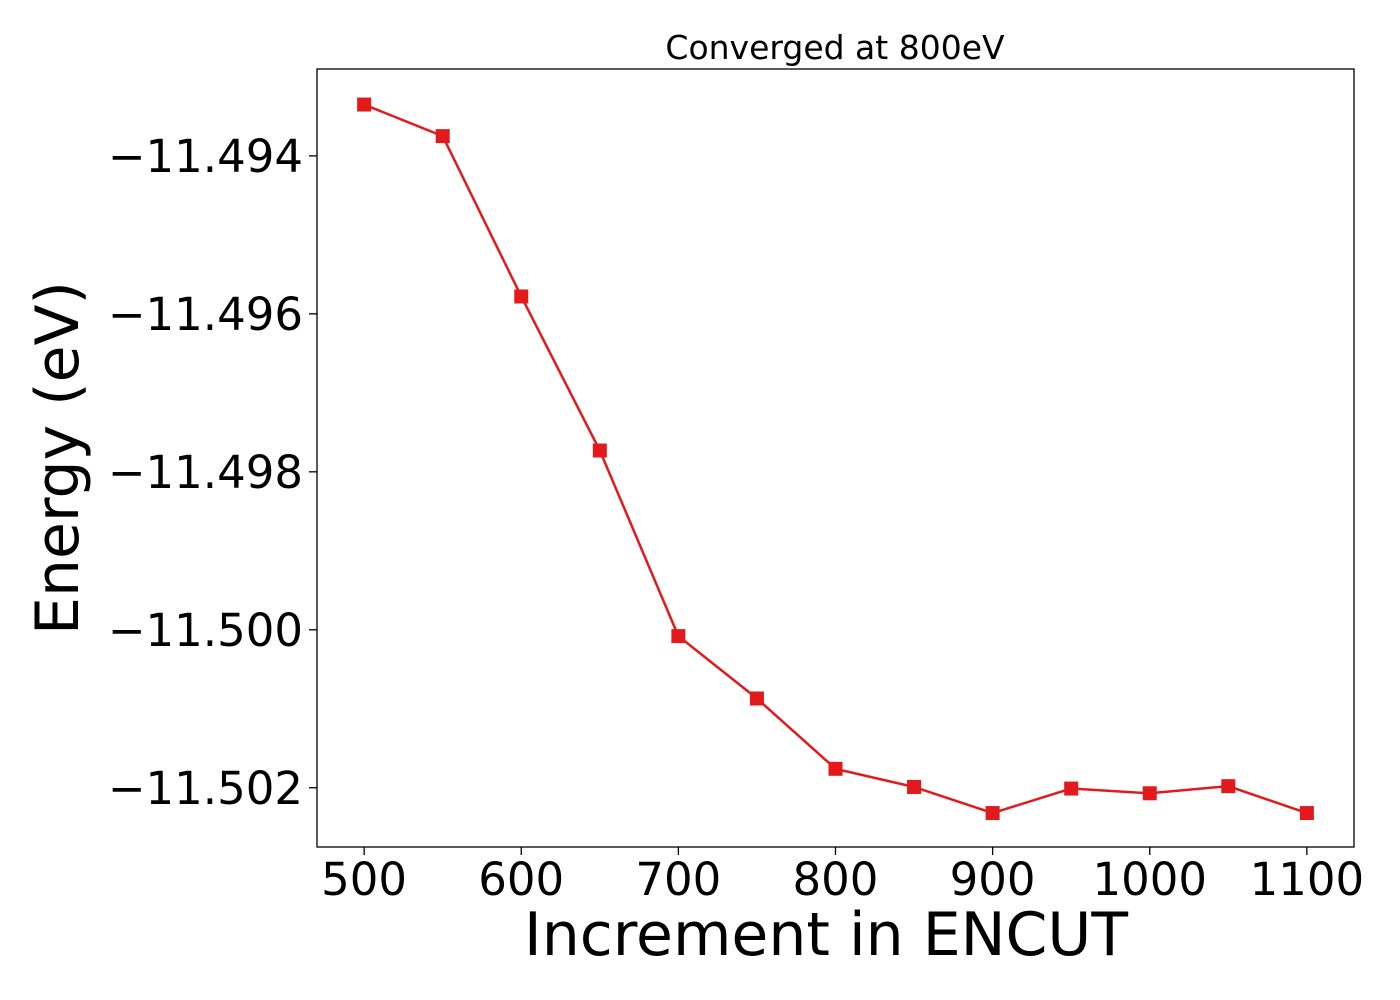 The height and width of the screenshot is (1000, 1400). I want to click on x-tick-label: 1000, so click(1149, 879).